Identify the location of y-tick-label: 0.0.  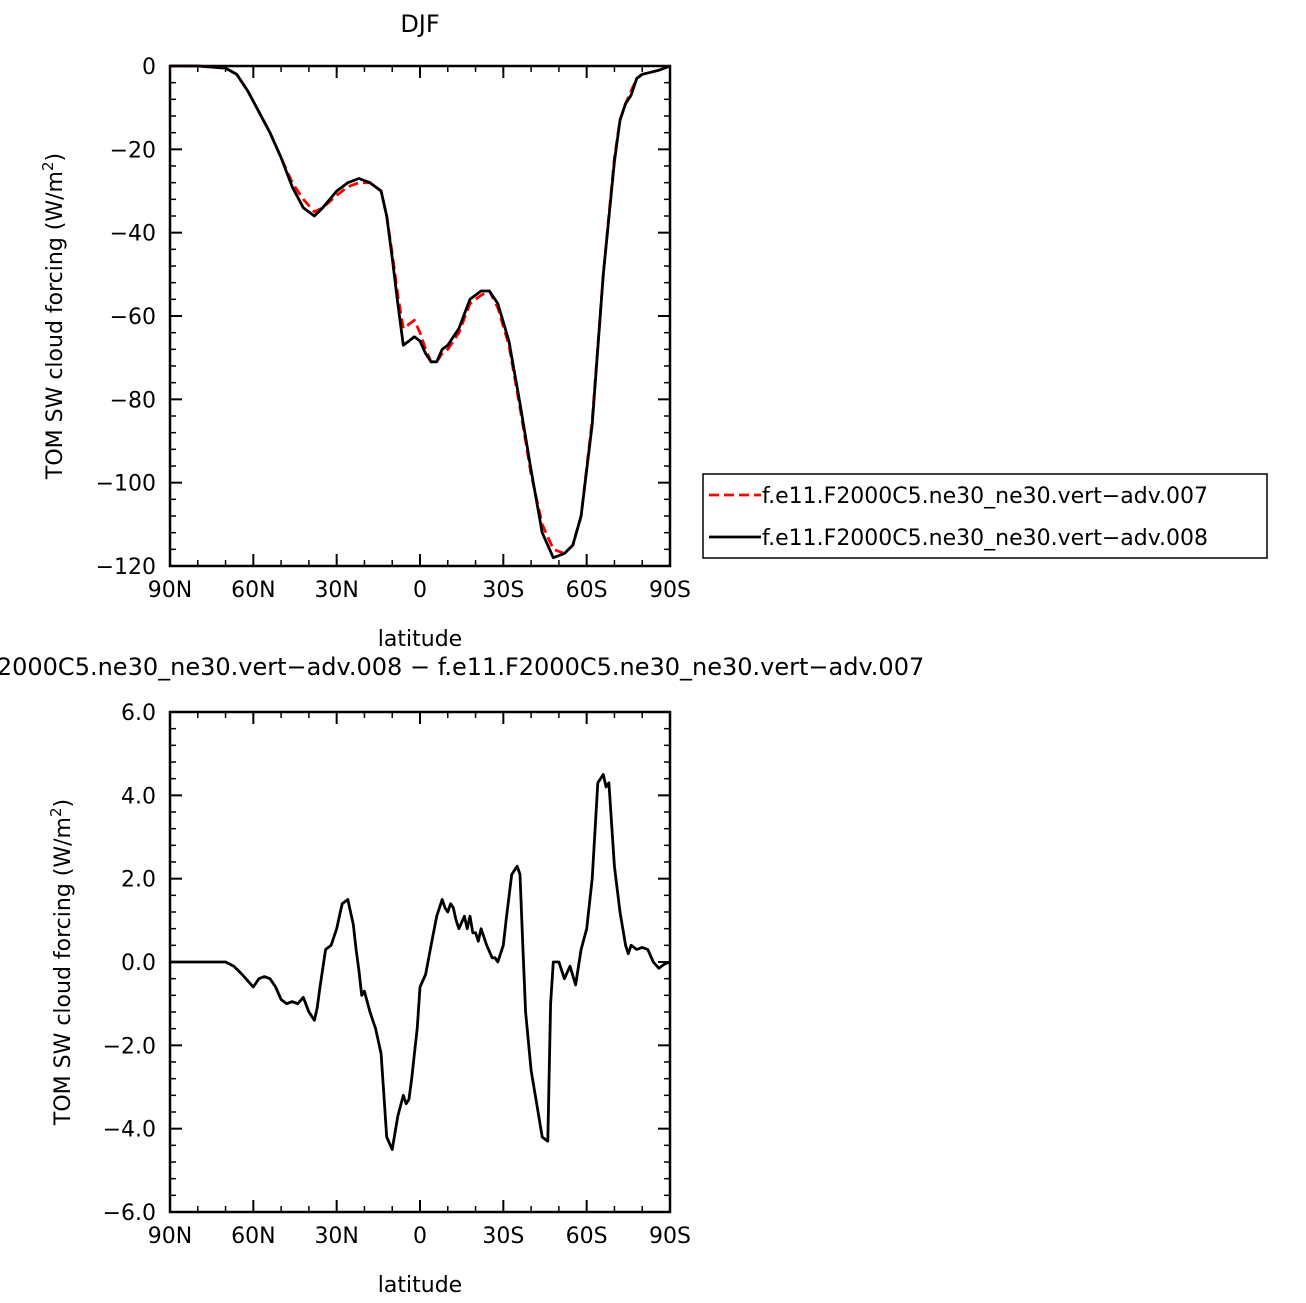
(138, 963).